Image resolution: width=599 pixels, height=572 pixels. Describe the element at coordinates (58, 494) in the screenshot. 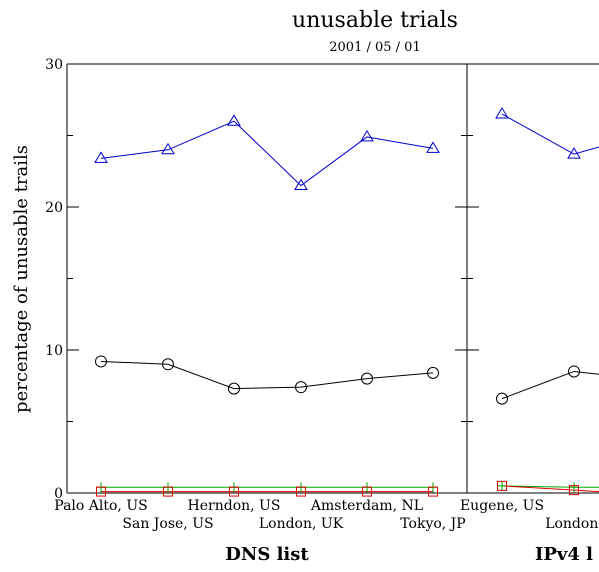

I see `y-tick-label: 0` at that location.